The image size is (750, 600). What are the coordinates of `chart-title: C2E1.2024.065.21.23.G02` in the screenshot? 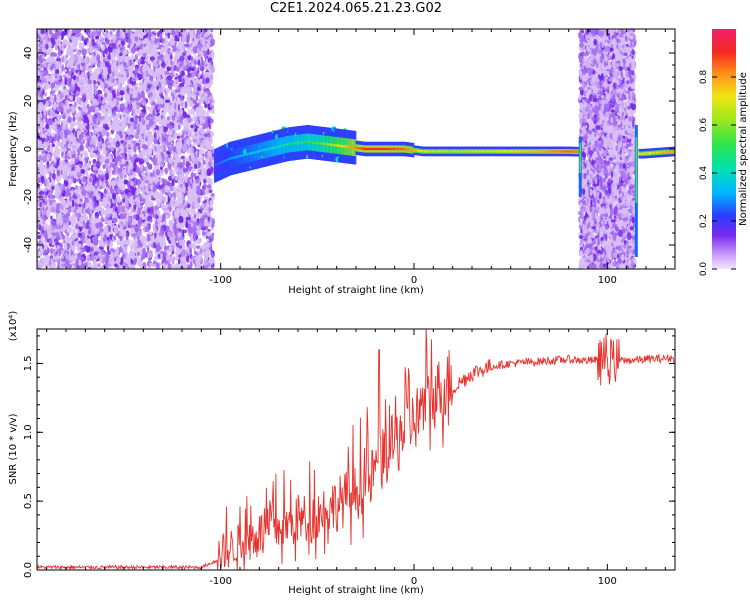 It's located at (356, 8).